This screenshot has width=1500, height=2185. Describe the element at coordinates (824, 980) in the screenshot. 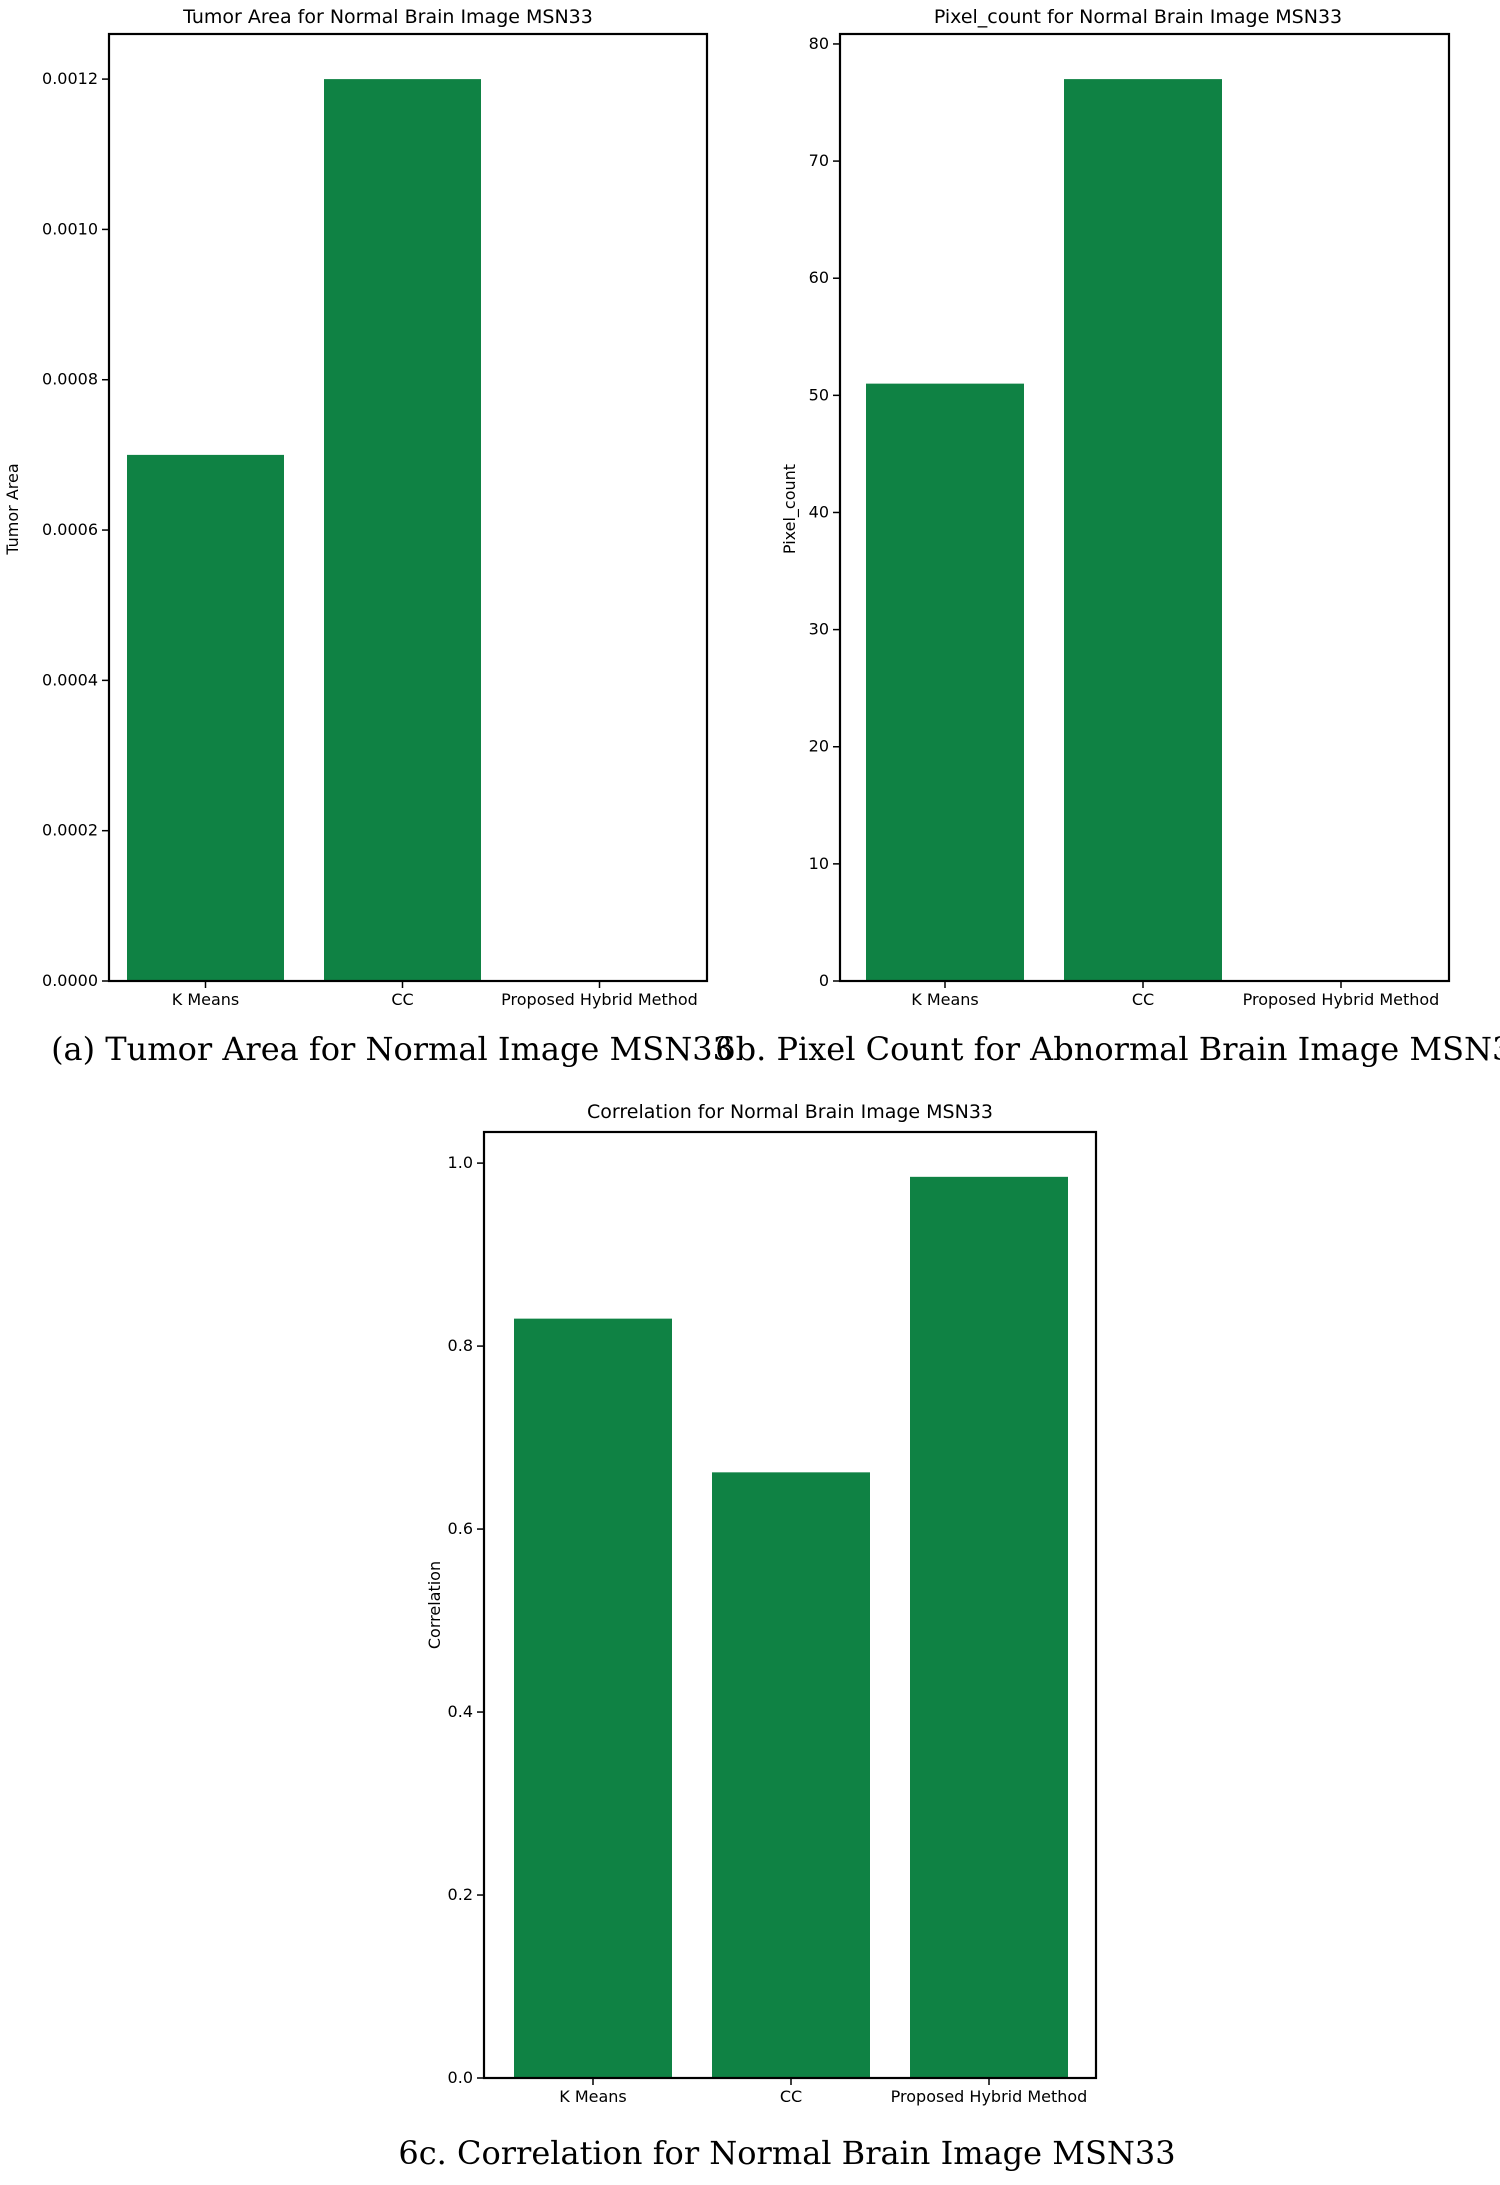

I see `y-tick-label: 0` at that location.